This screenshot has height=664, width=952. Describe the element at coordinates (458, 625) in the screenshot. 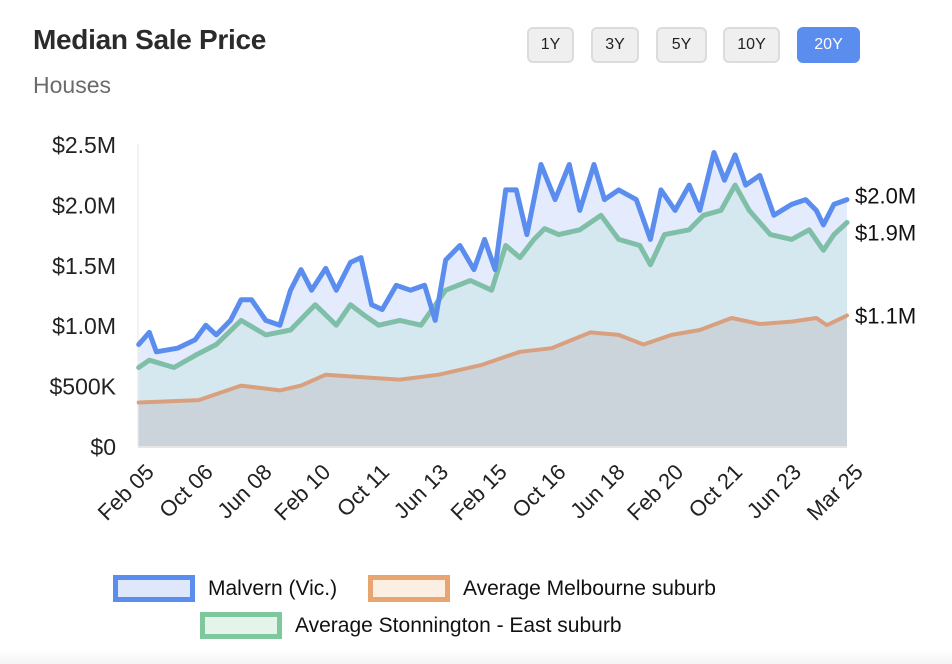

I see `legend-label-stonnington: Average Stonnington - East suburb` at that location.